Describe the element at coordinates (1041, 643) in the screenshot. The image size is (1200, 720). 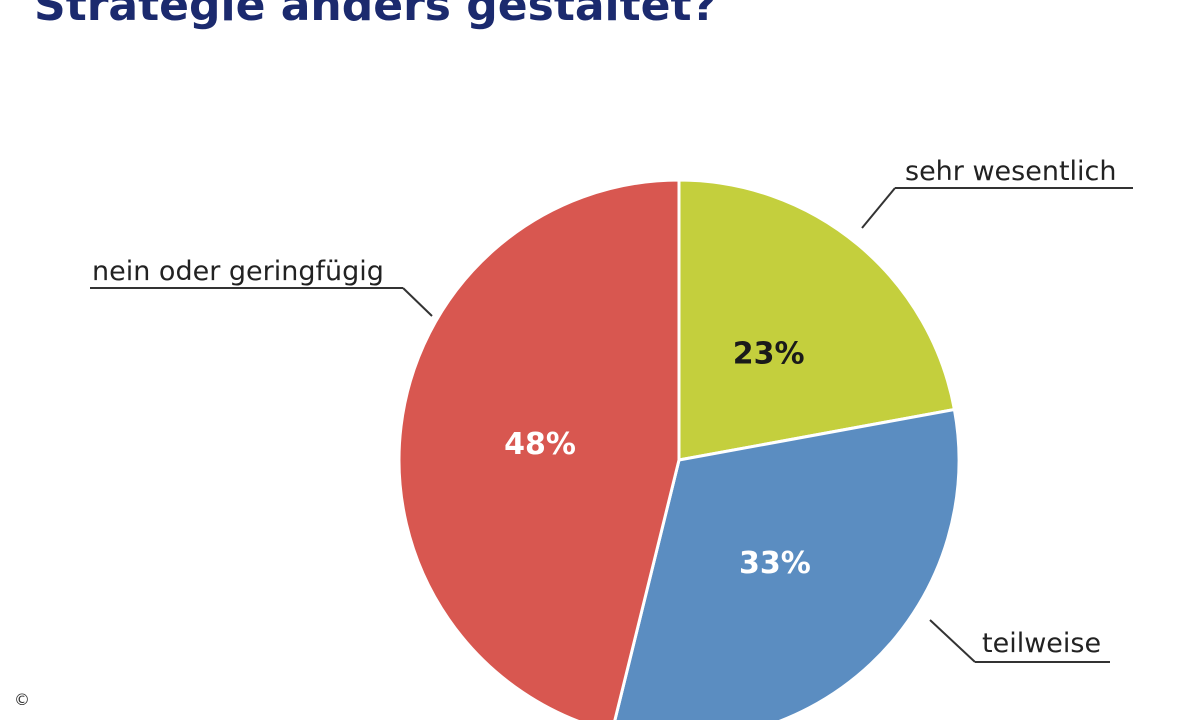
I see `category-label: teilweise` at that location.